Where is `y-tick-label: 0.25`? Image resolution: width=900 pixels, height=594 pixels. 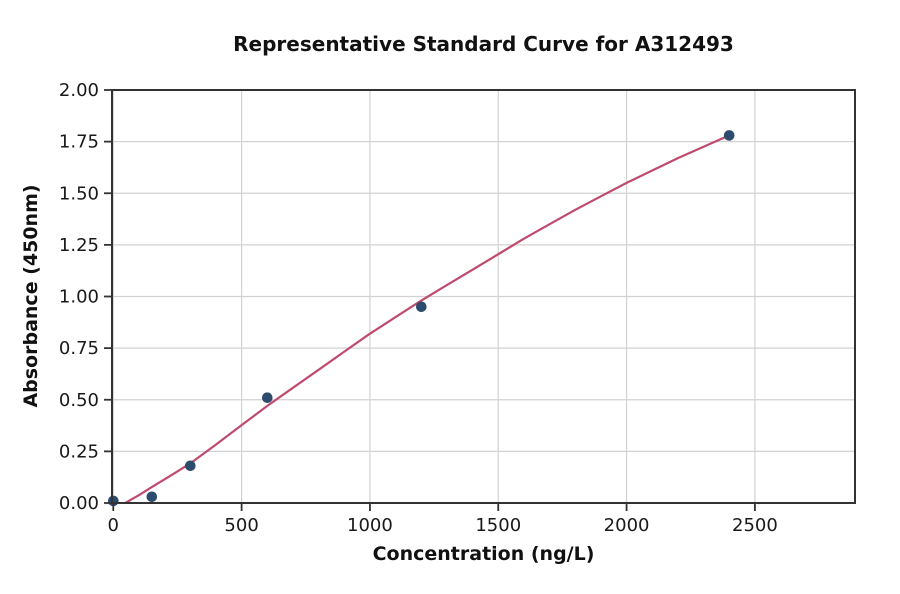
y-tick-label: 0.25 is located at coordinates (79, 451).